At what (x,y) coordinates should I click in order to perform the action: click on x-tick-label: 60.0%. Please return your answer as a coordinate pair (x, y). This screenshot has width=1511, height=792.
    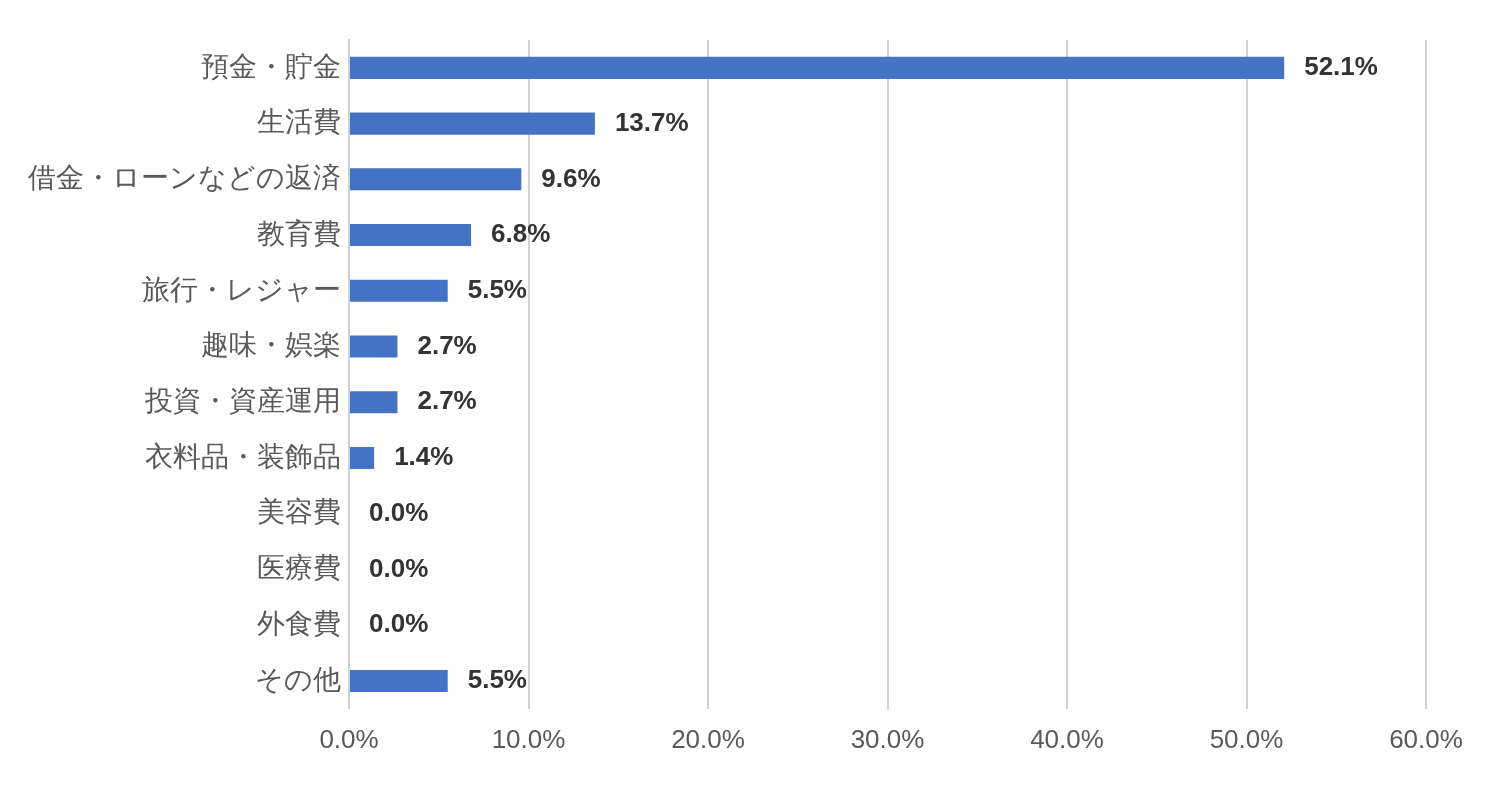
    Looking at the image, I should click on (1426, 738).